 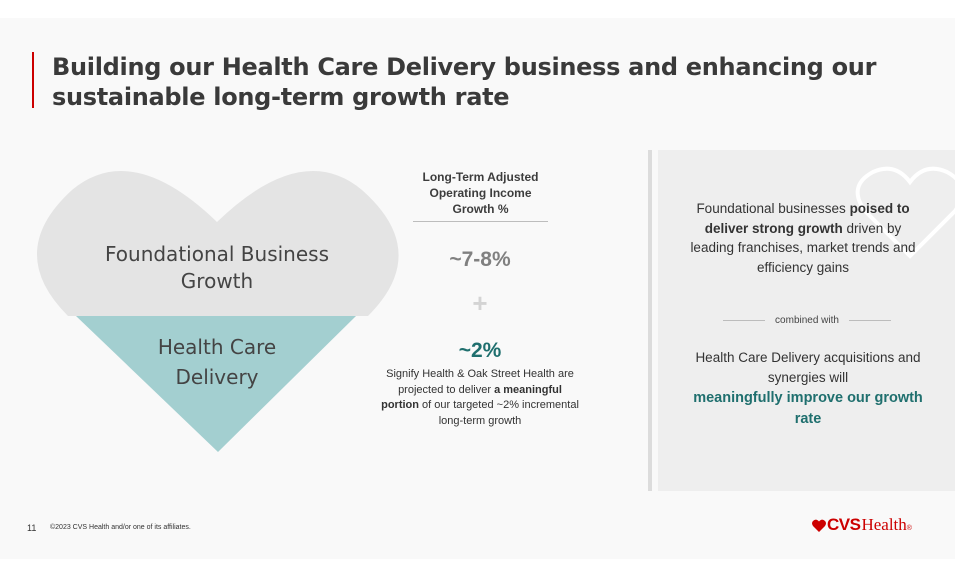 I want to click on logo-cvs-text: CVS, so click(x=844, y=524).